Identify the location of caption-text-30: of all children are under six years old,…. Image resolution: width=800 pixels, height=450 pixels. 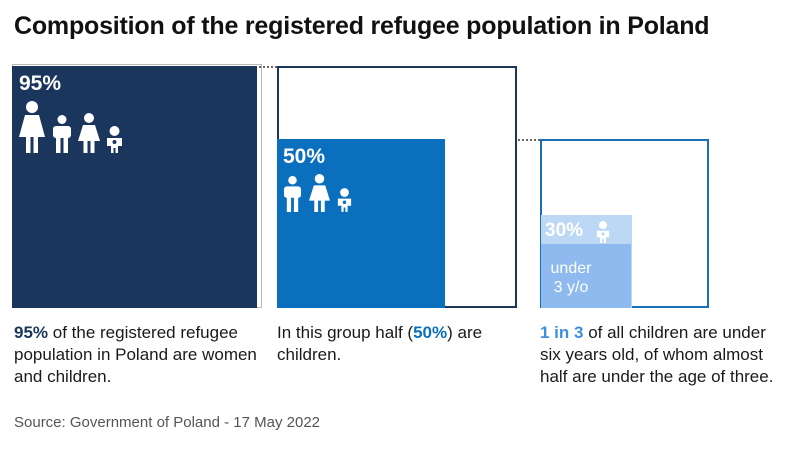
(657, 354).